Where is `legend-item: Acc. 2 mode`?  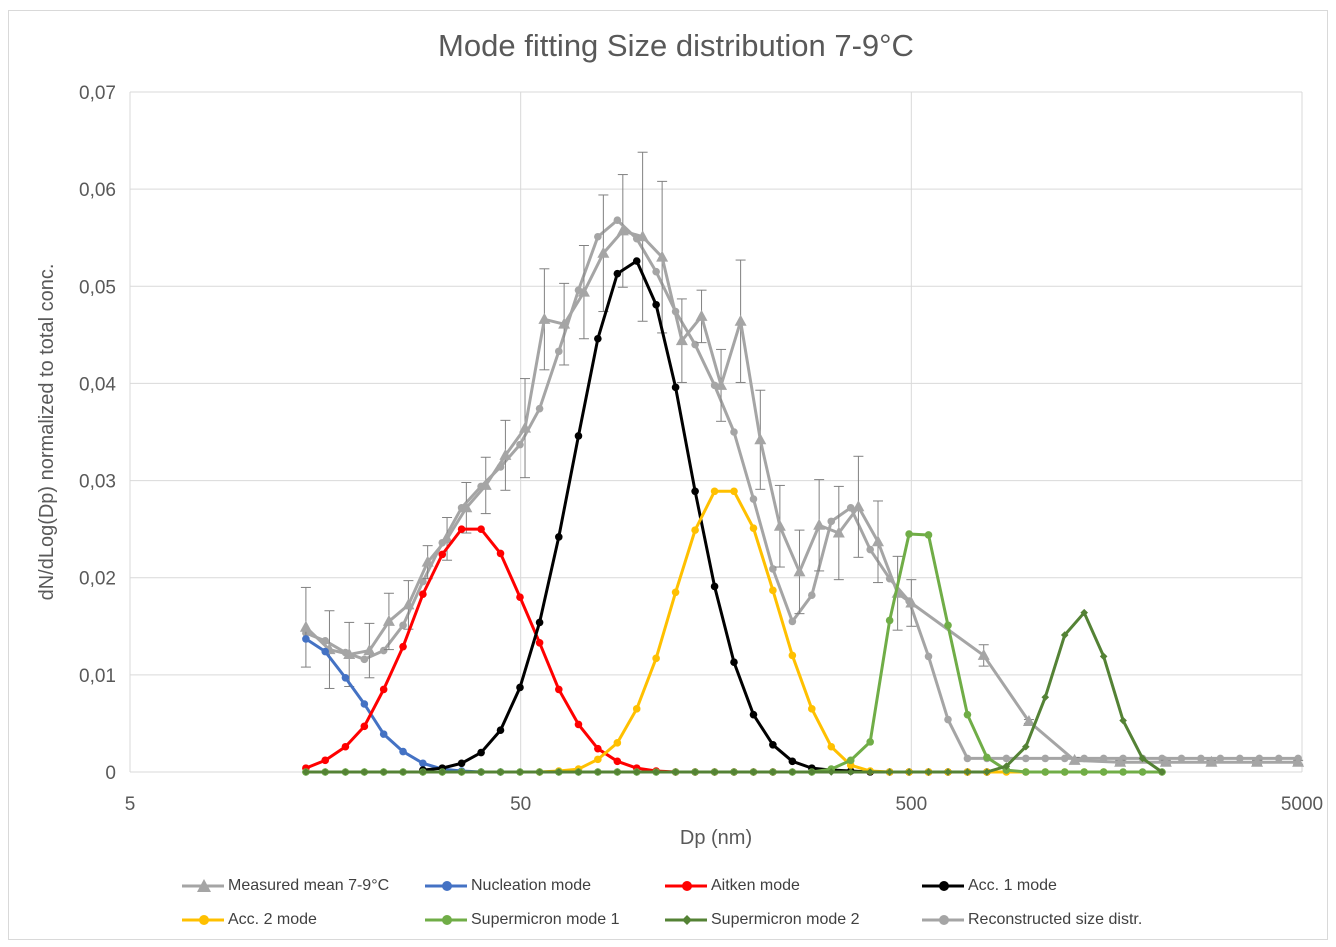
legend-item: Acc. 2 mode is located at coordinates (248, 920).